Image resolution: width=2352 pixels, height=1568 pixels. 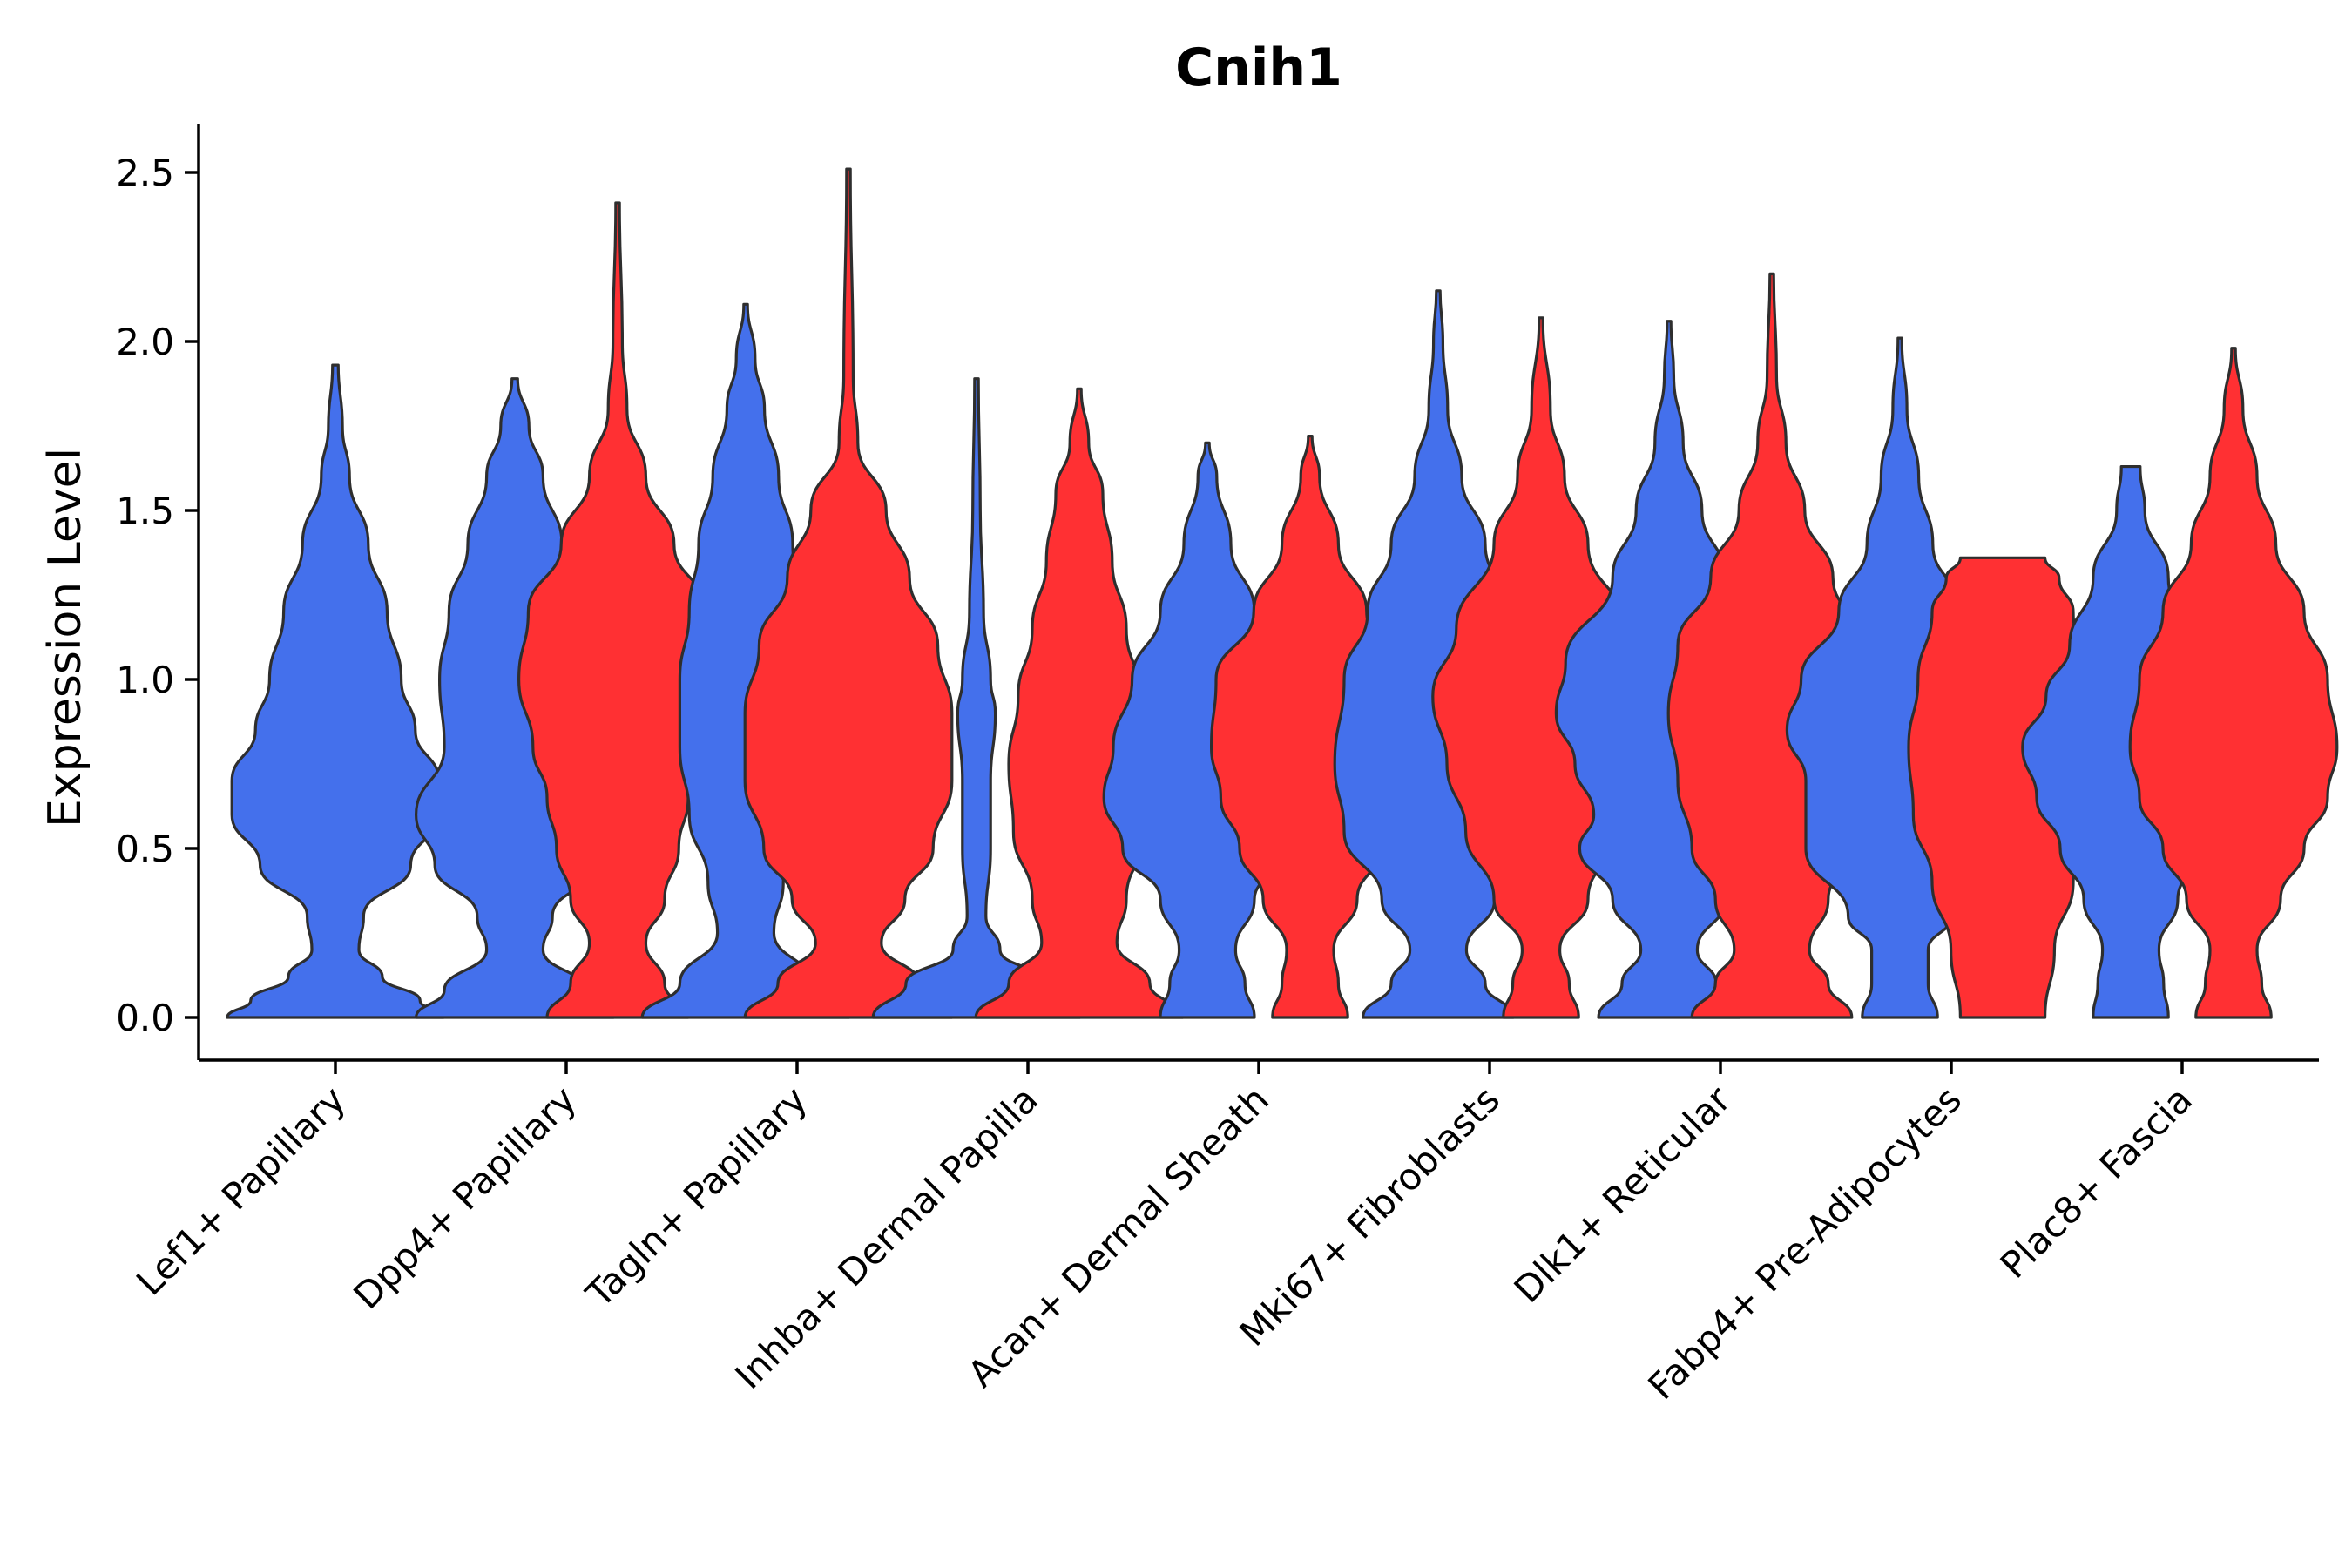 I want to click on y-tick-label: 2.0, so click(x=145, y=342).